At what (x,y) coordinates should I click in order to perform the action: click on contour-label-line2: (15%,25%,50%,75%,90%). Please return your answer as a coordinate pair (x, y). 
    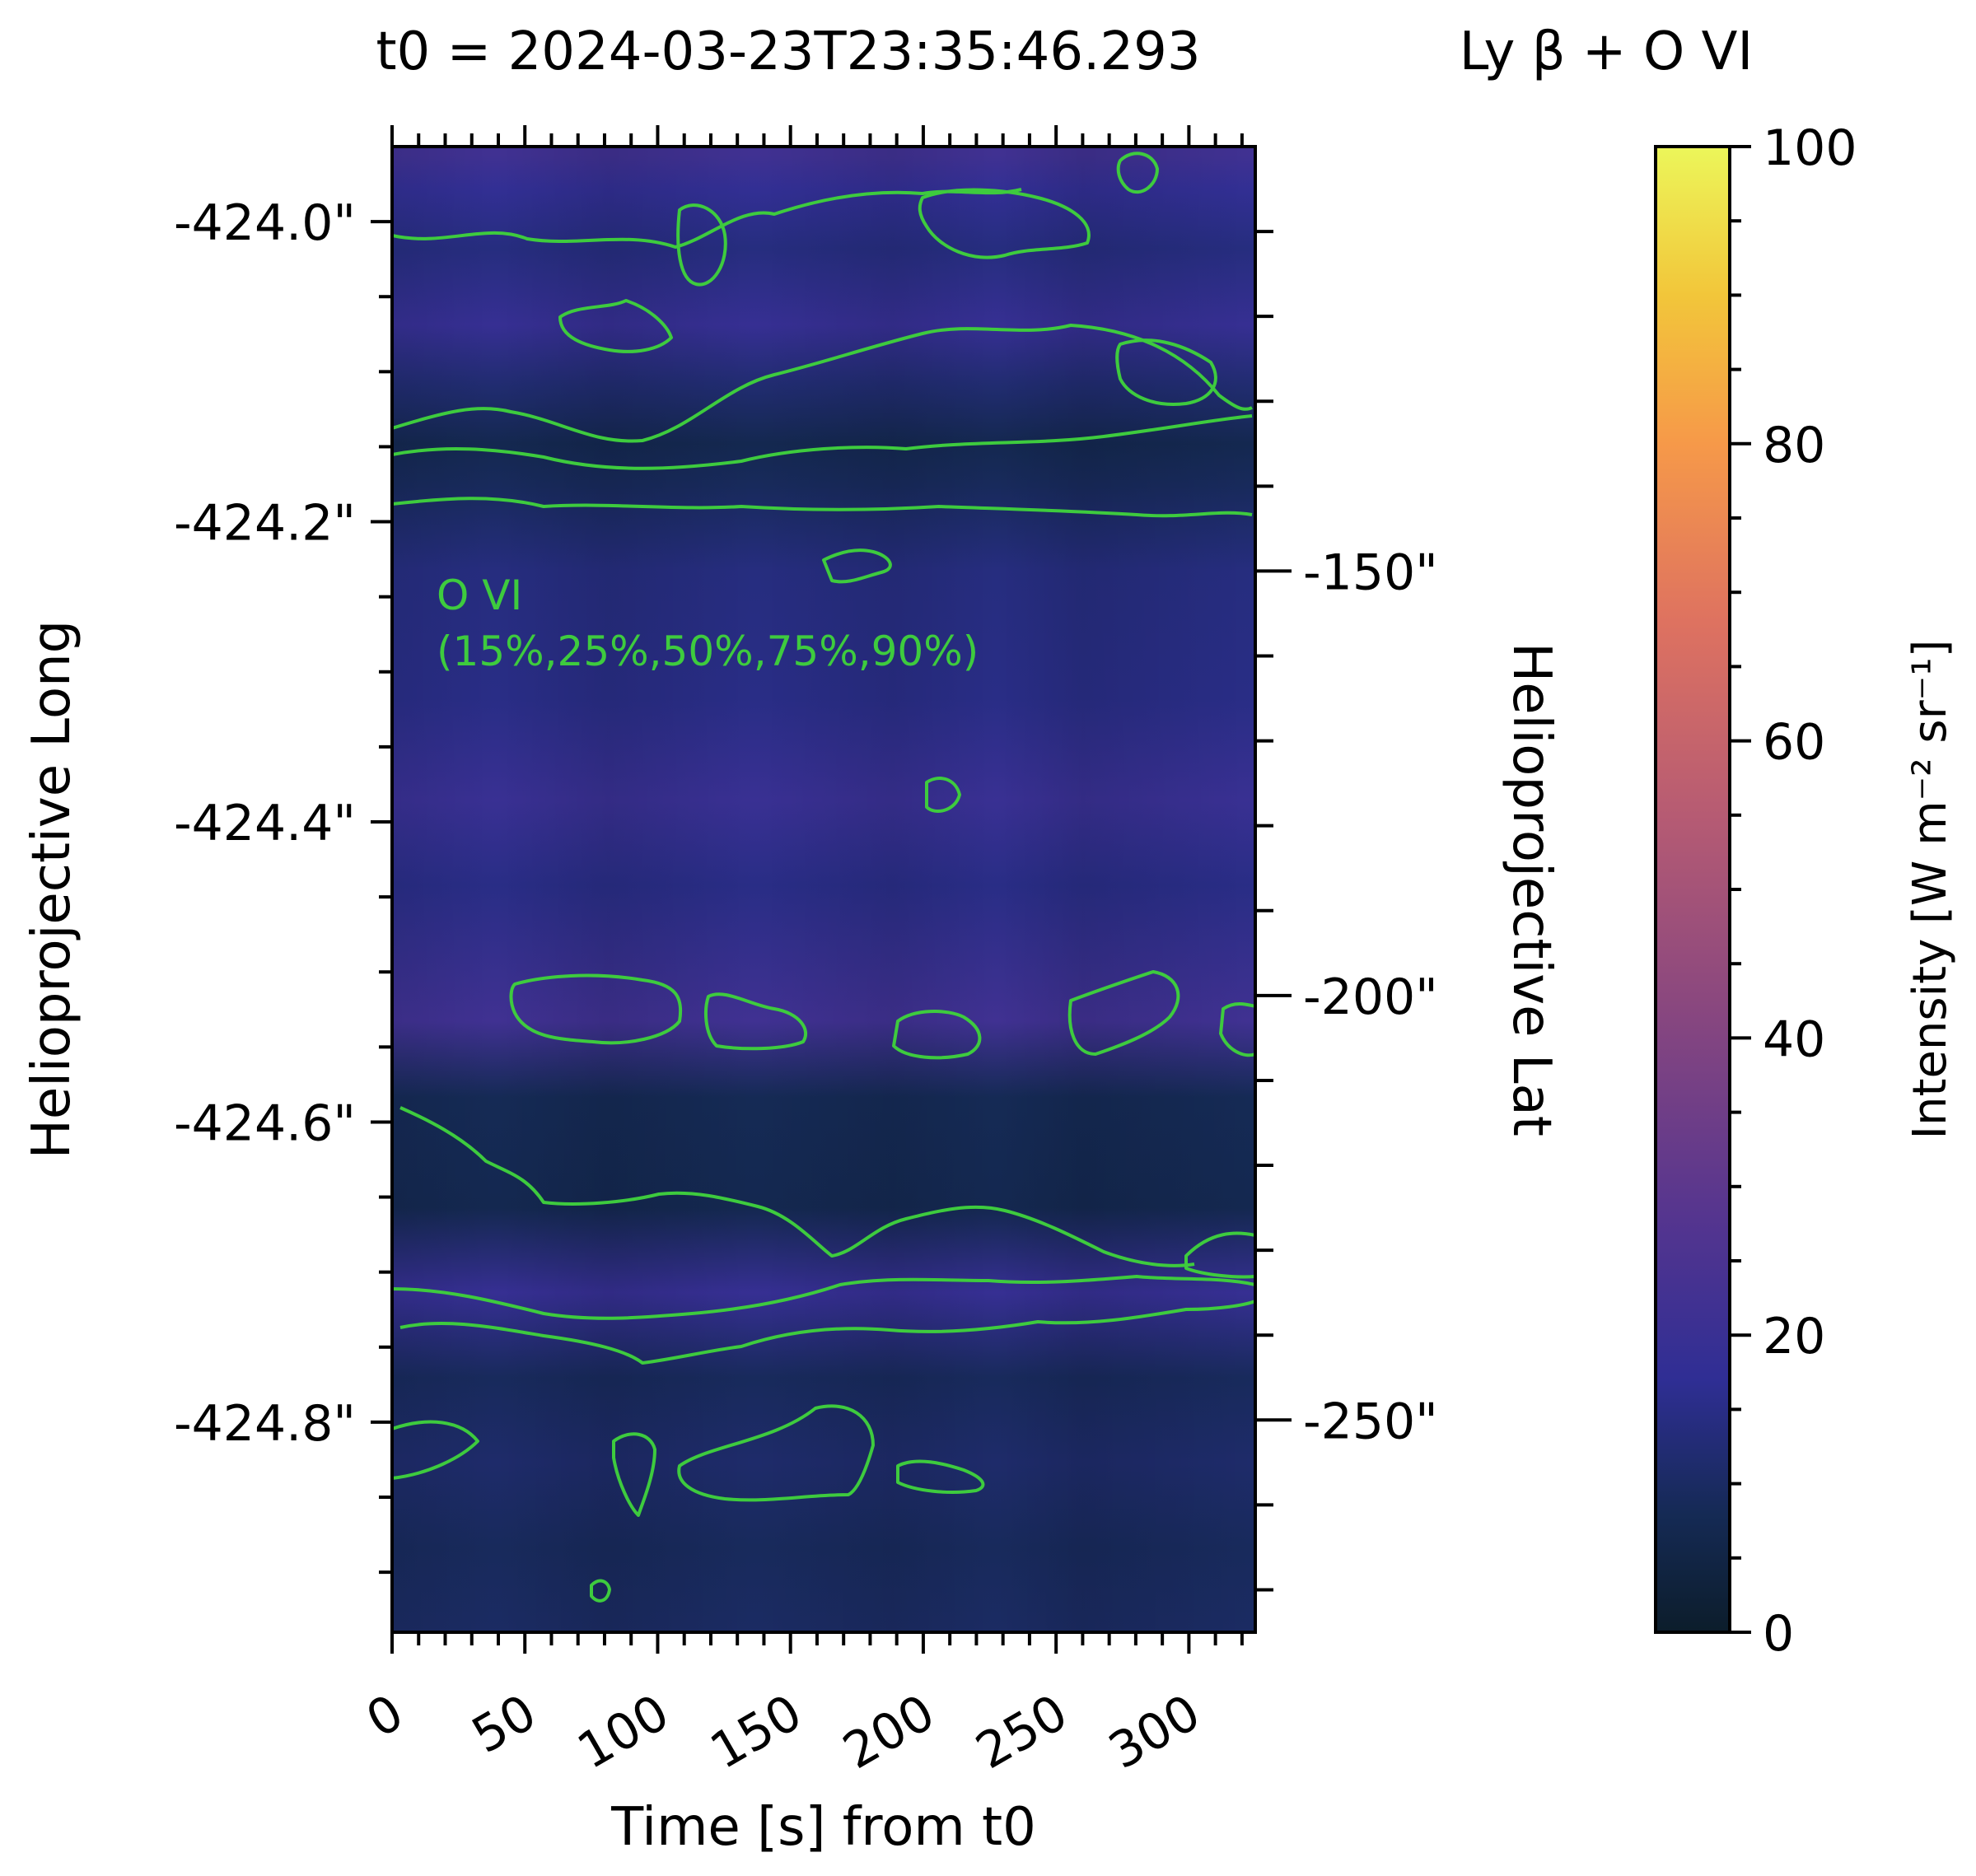
    Looking at the image, I should click on (708, 651).